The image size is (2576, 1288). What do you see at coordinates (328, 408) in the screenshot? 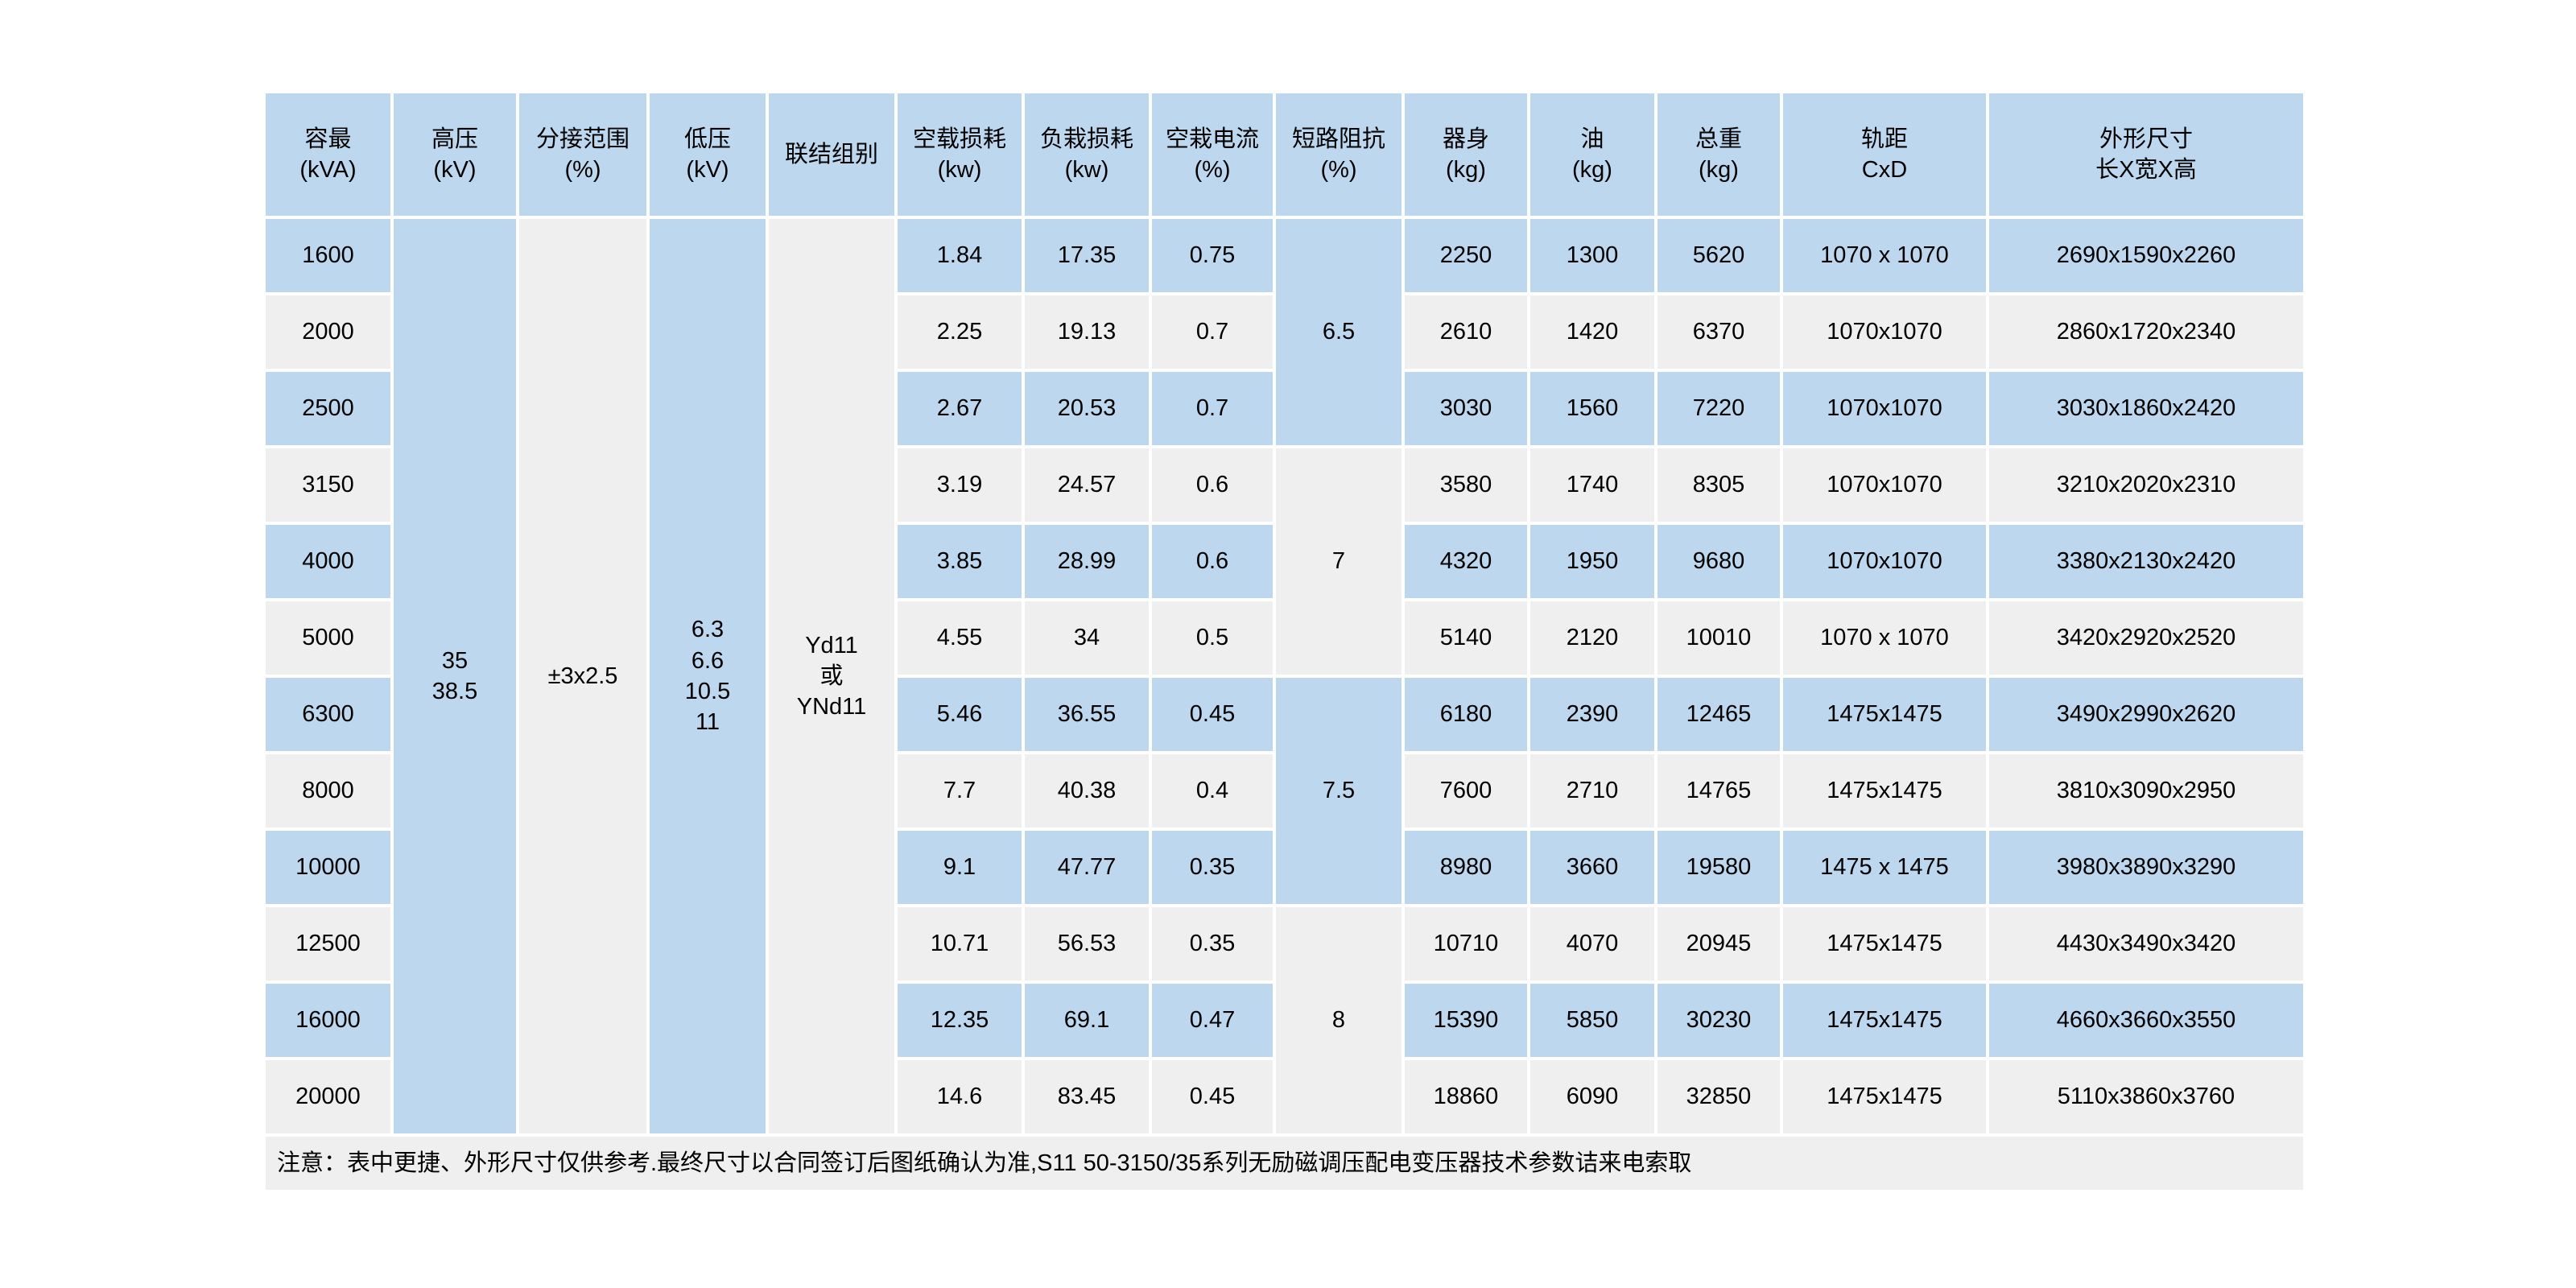
I see `cell-capacity-value: 2500` at bounding box center [328, 408].